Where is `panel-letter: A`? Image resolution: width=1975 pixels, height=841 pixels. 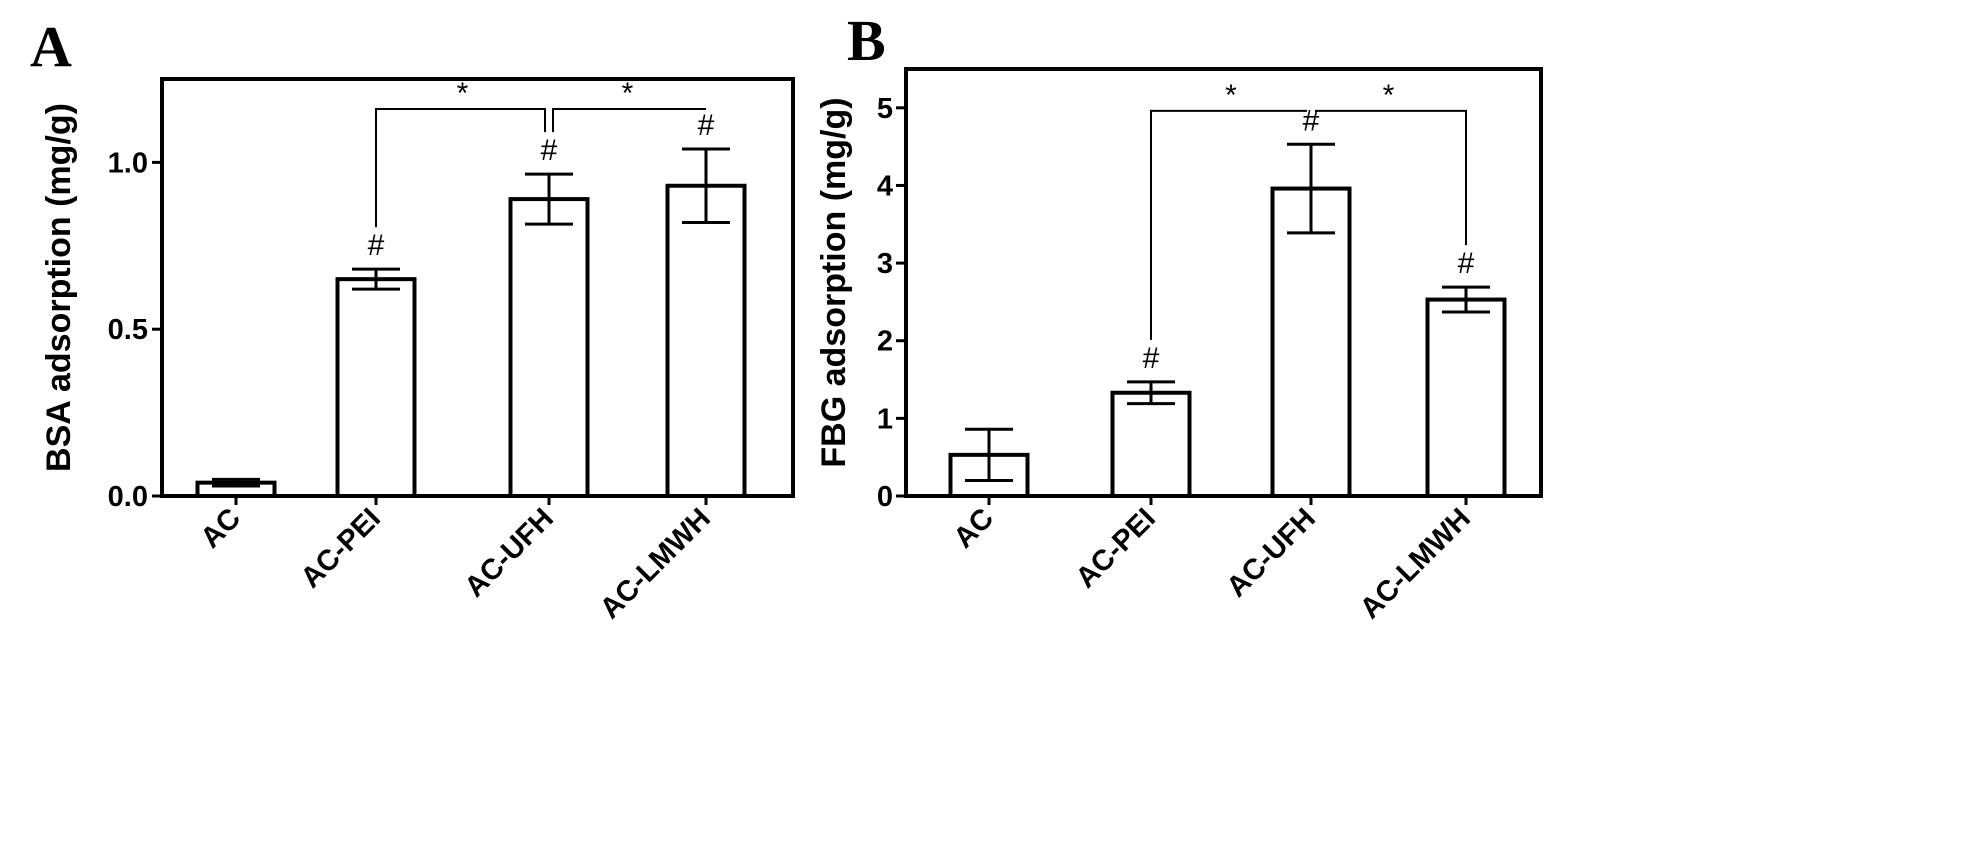
panel-letter: A is located at coordinates (51, 46).